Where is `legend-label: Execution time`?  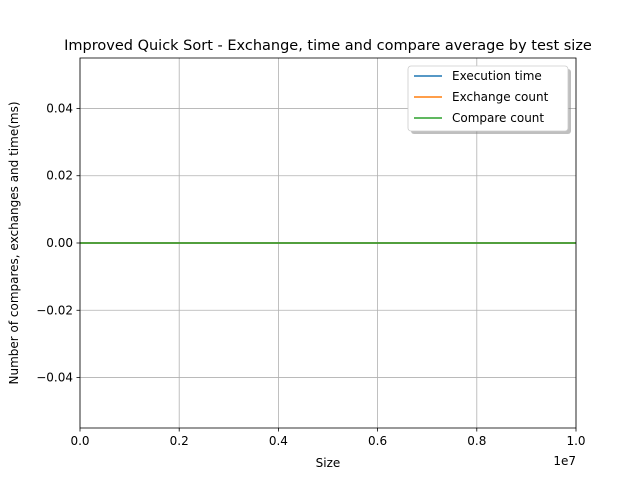 legend-label: Execution time is located at coordinates (497, 76).